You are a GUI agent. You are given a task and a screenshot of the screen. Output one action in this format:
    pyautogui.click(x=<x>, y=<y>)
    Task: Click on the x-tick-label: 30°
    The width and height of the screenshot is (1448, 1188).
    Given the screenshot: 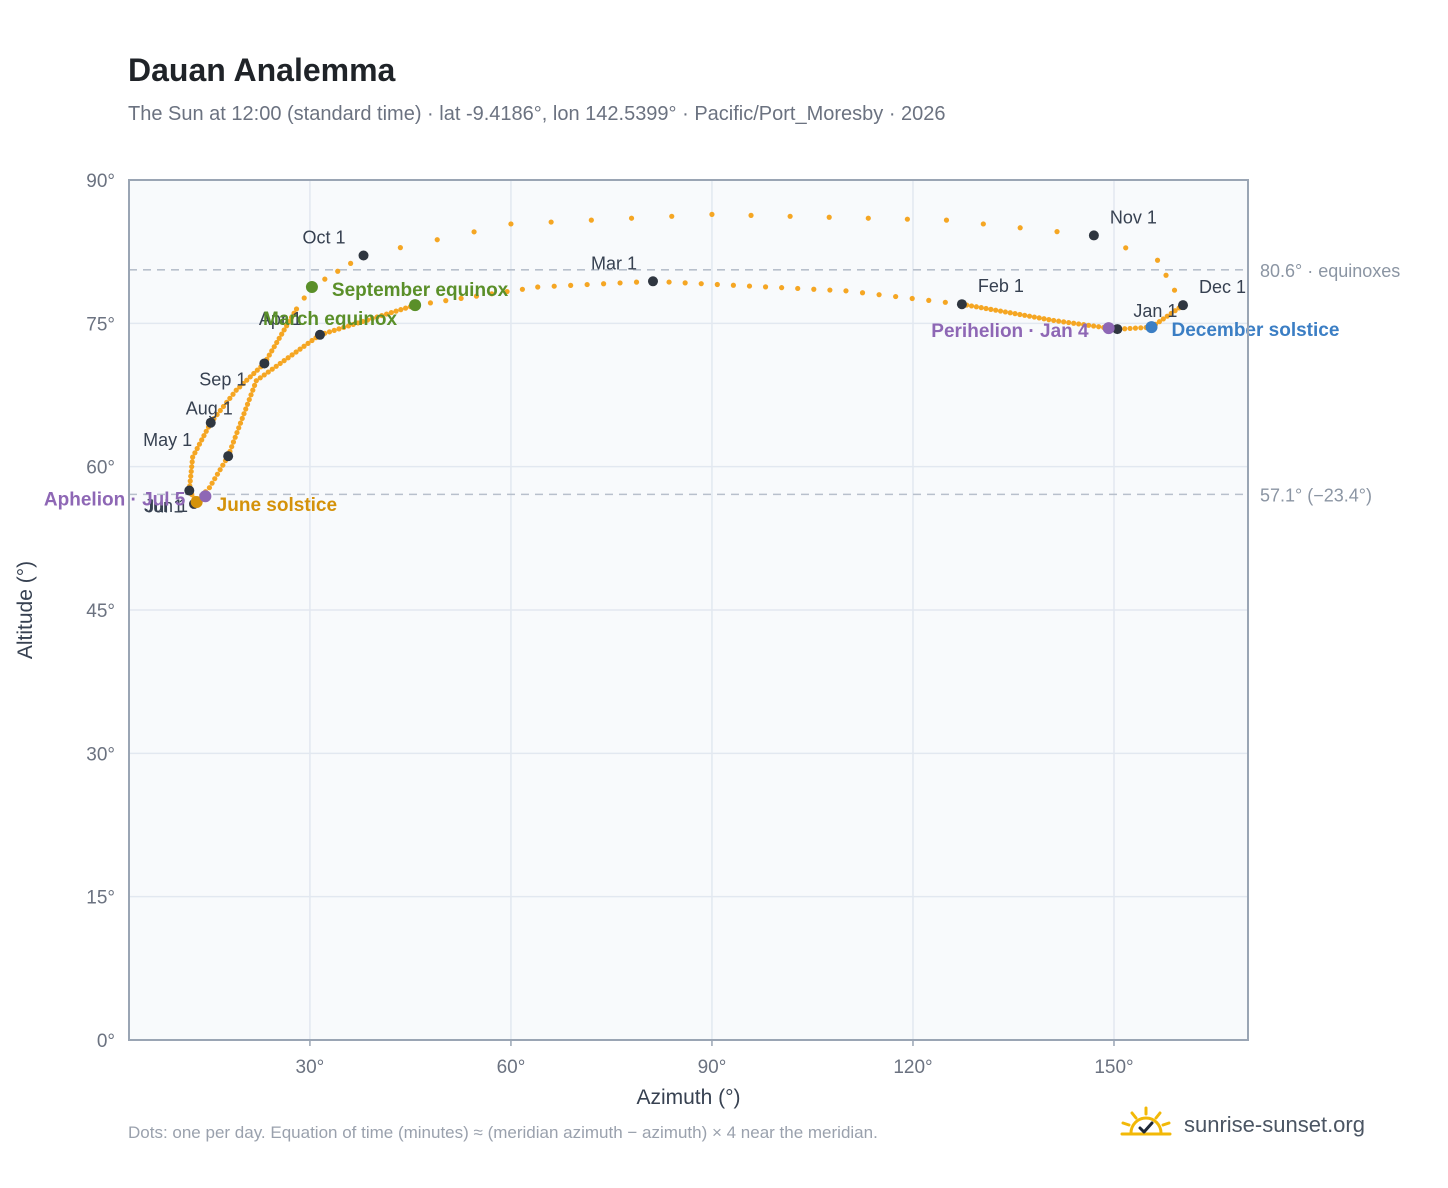 What is the action you would take?
    pyautogui.click(x=310, y=1067)
    